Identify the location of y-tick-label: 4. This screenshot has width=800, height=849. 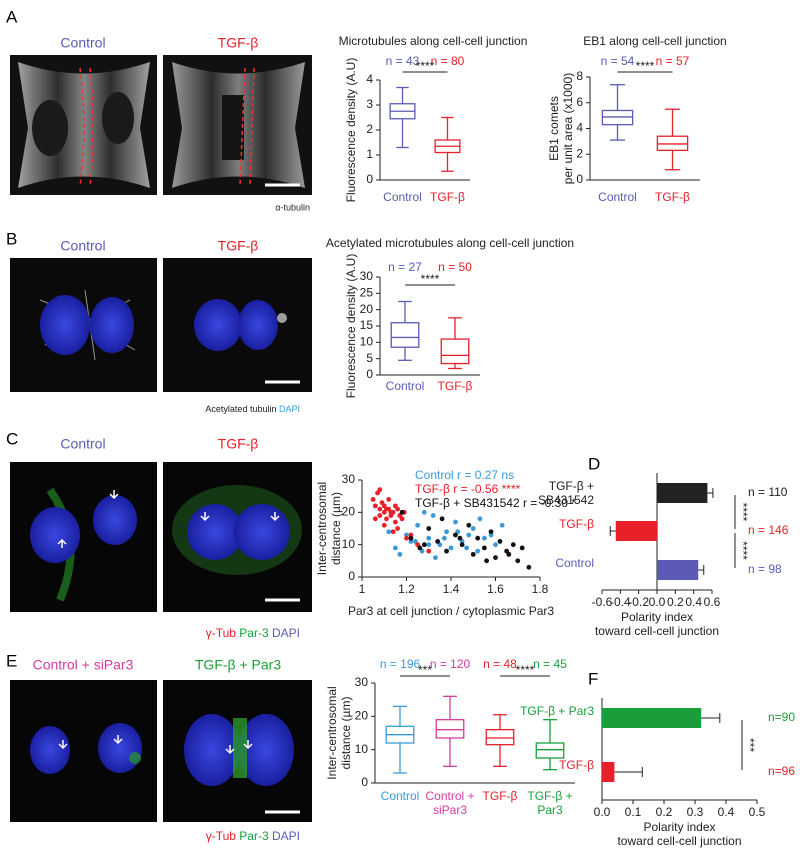
(579, 128).